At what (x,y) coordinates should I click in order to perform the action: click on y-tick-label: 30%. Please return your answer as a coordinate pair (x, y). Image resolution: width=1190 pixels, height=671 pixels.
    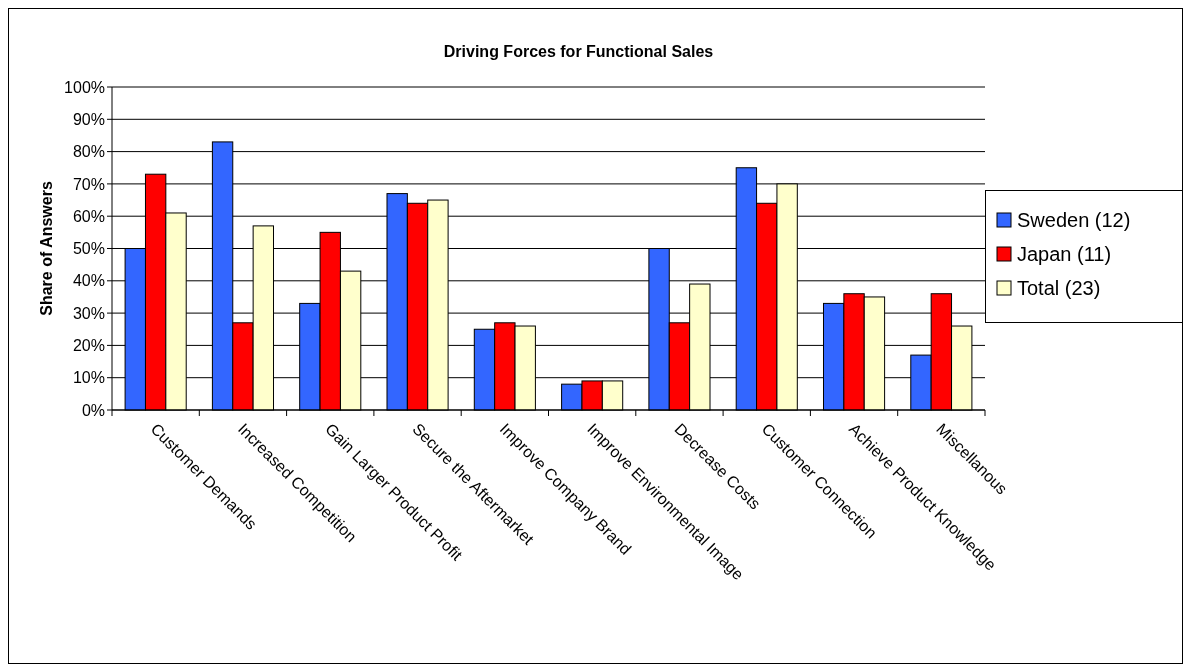
    Looking at the image, I should click on (88, 313).